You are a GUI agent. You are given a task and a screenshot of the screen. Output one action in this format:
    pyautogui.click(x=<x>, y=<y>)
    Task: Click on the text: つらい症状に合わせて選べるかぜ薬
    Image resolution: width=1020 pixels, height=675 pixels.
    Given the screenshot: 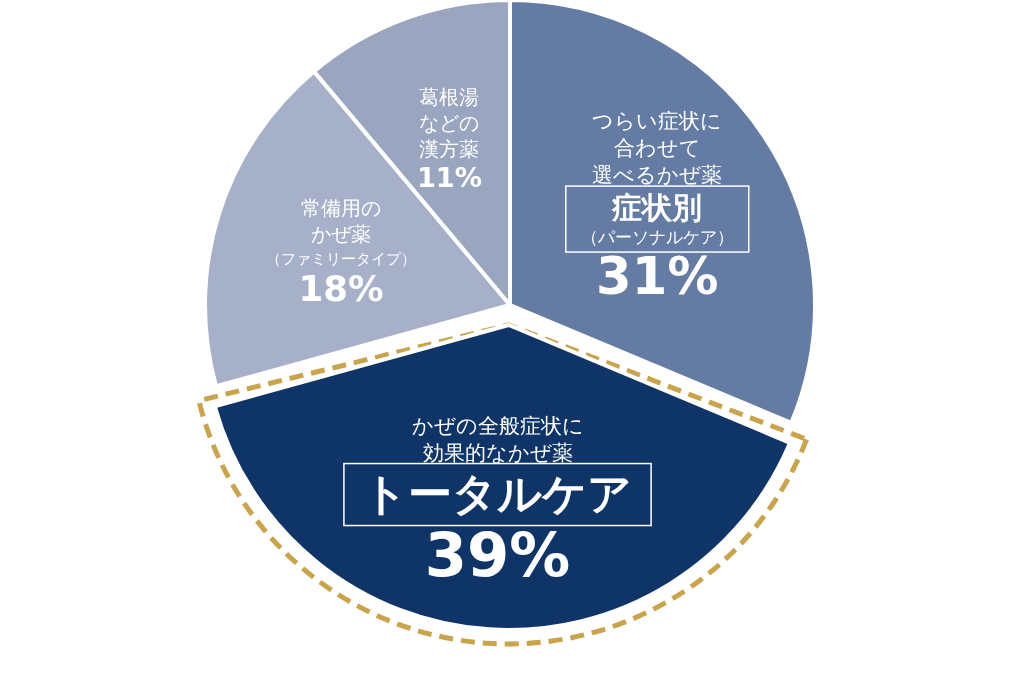 What is the action you would take?
    pyautogui.click(x=657, y=148)
    